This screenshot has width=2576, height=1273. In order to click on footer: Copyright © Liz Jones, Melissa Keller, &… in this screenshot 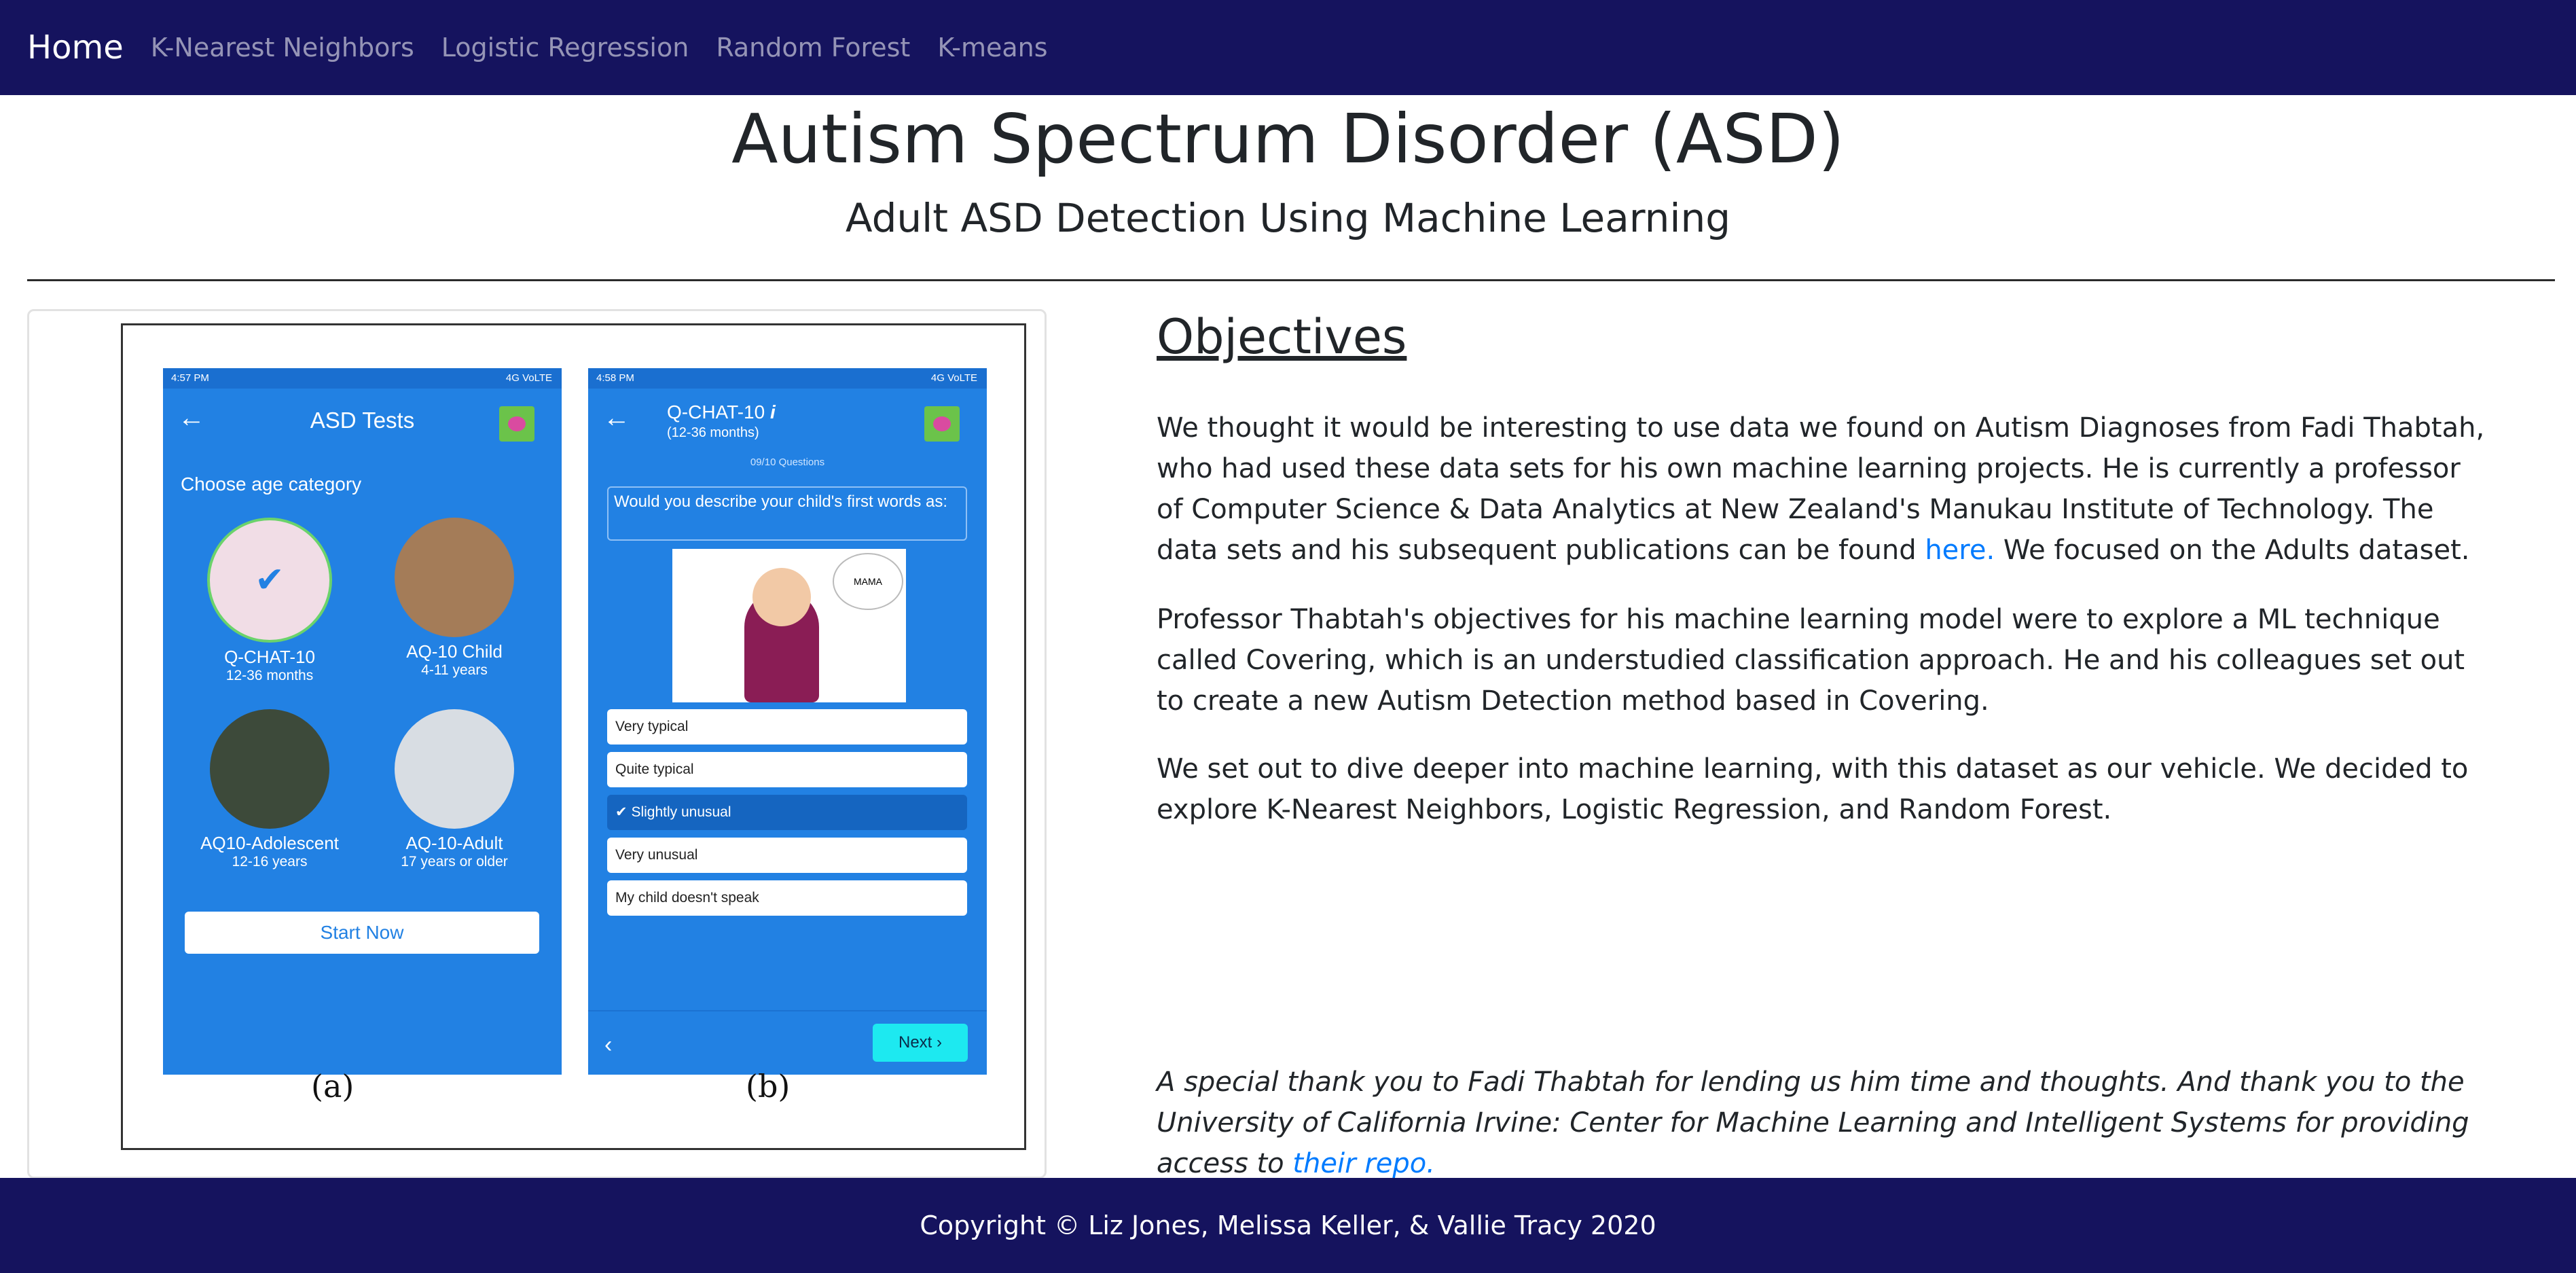, I will do `click(1288, 1225)`.